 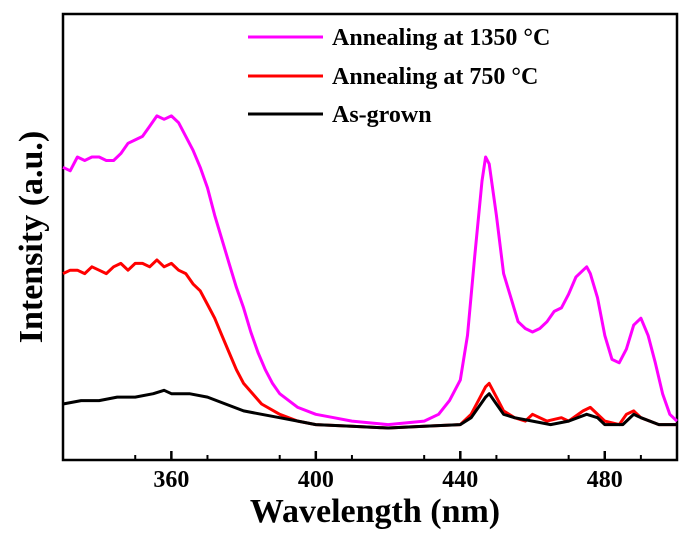 I want to click on x-tick-label: 360, so click(x=171, y=480).